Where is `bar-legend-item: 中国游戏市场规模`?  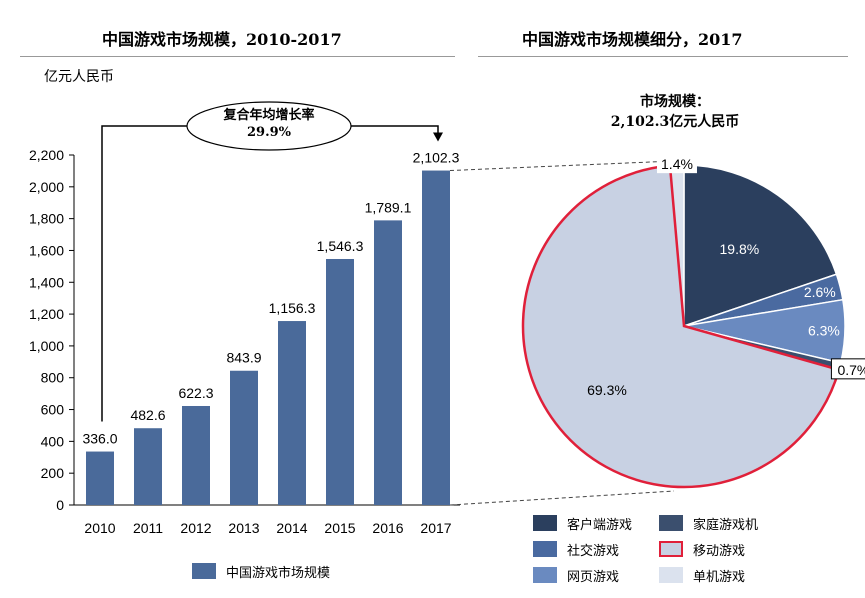 bar-legend-item: 中国游戏市场规模 is located at coordinates (261, 571).